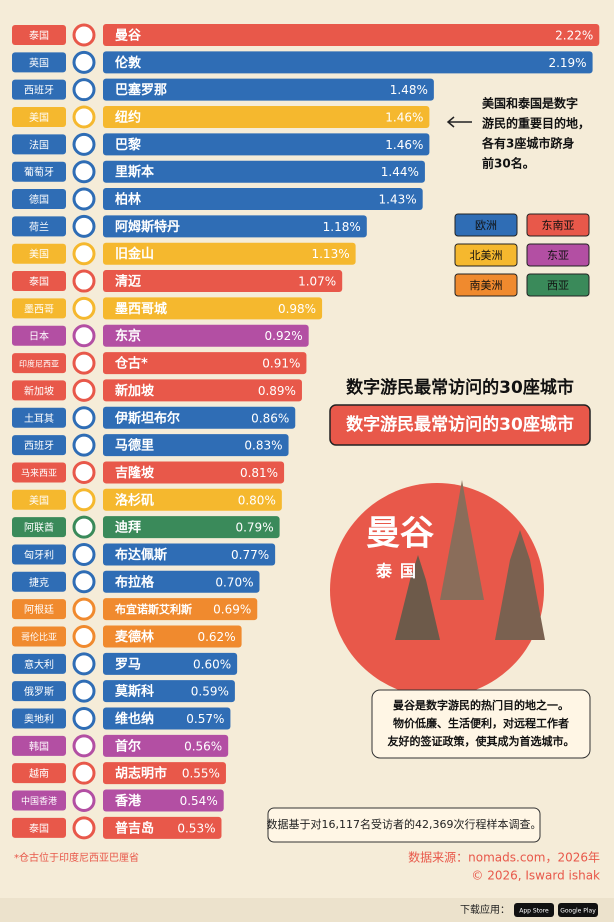  Describe the element at coordinates (460, 387) in the screenshot. I see `chart-title: 数字游民最常访问的30座城市` at that location.